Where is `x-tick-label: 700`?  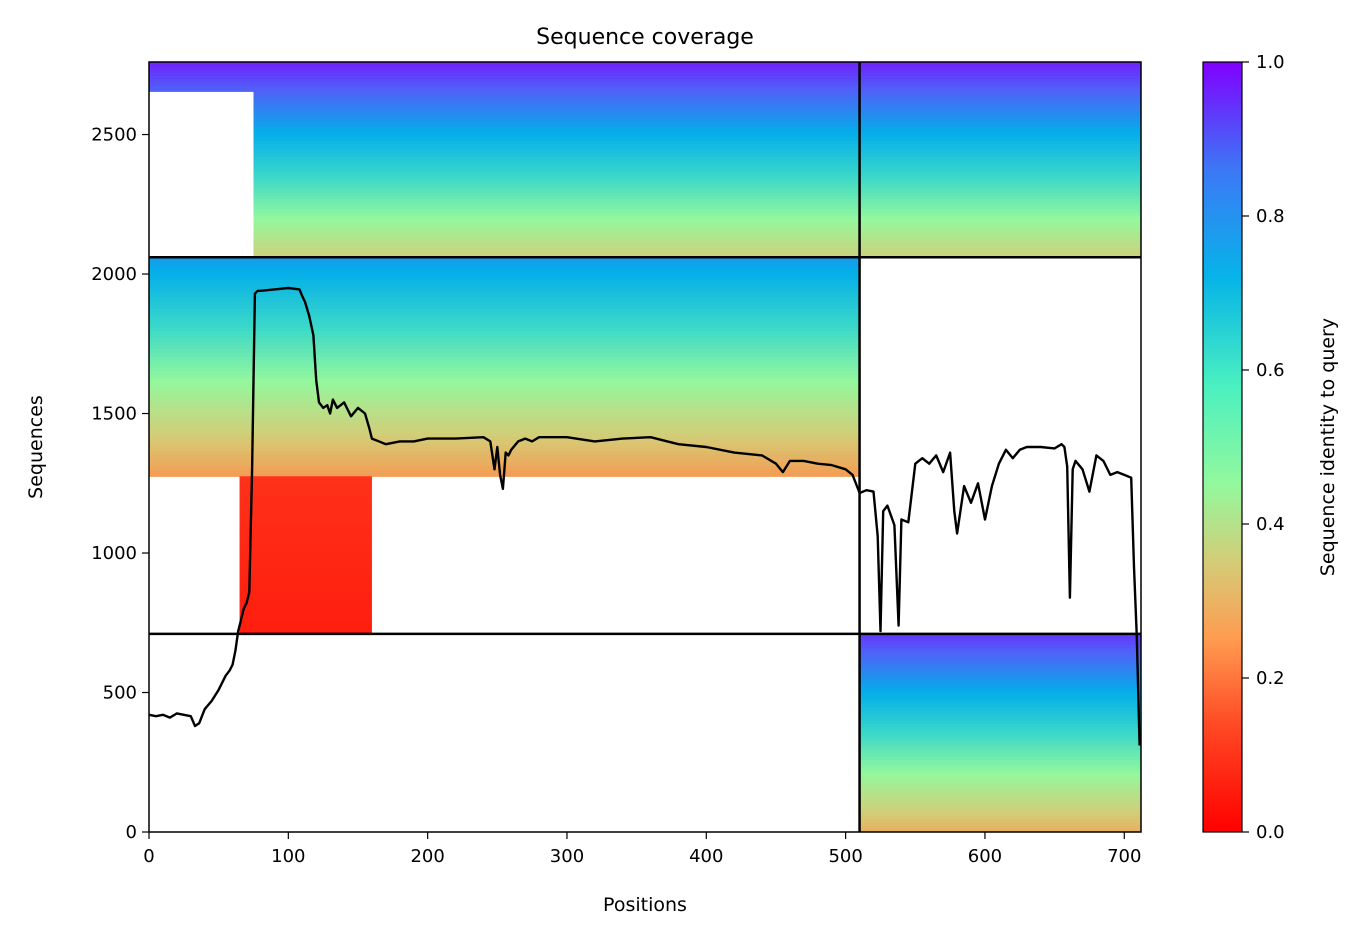 x-tick-label: 700 is located at coordinates (1124, 856).